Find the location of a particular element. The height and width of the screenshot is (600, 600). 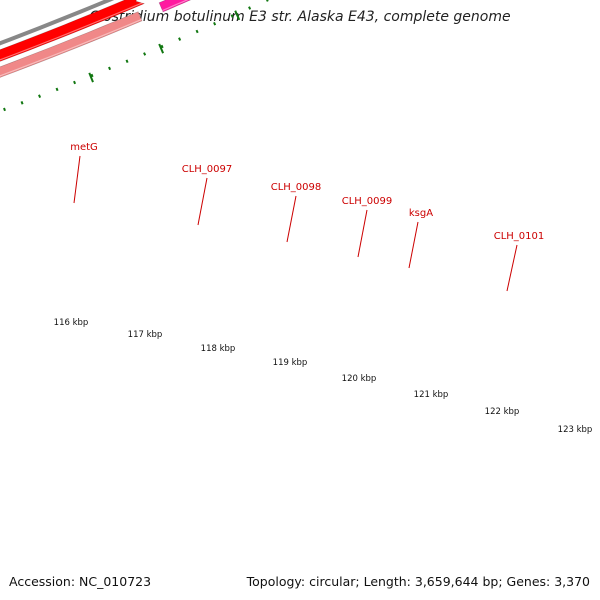

gene-CLH_0097-feature is located at coordinates (175, 6).